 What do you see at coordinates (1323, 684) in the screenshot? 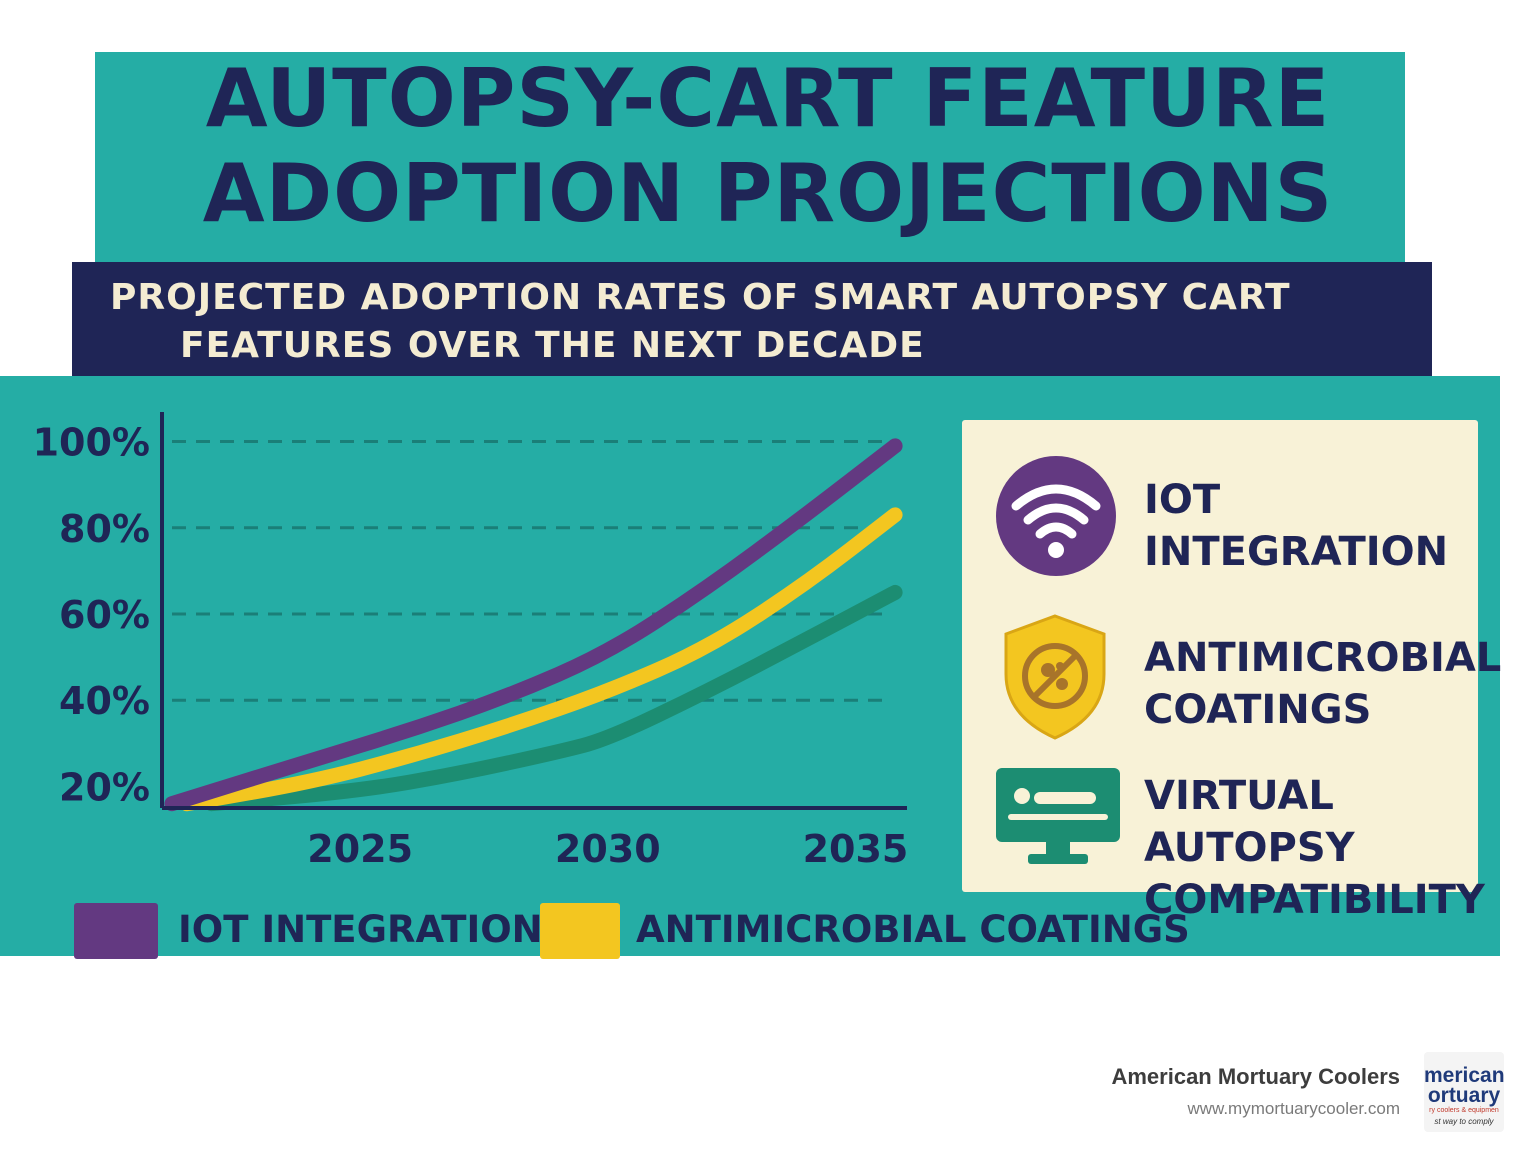
I see `legend-label-antimicrobial: ANTIMICROBIAL COATINGS` at bounding box center [1323, 684].